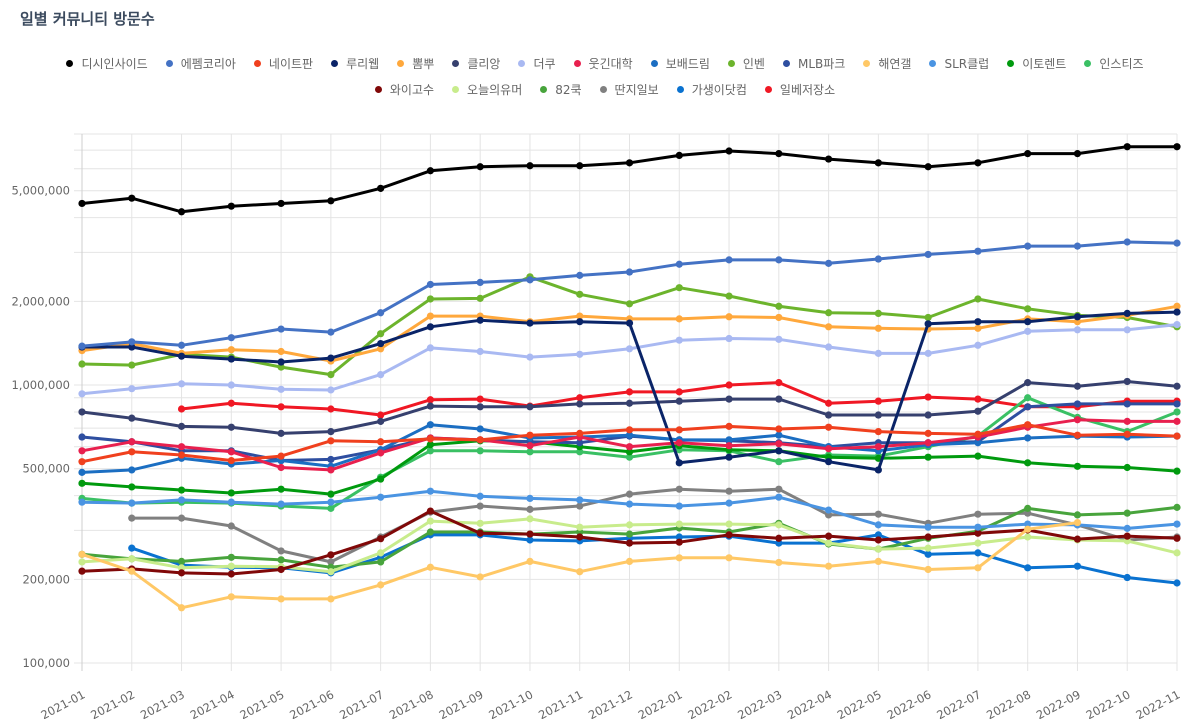 The height and width of the screenshot is (719, 1200). I want to click on legend-item: 웃긴대학, so click(603, 63).